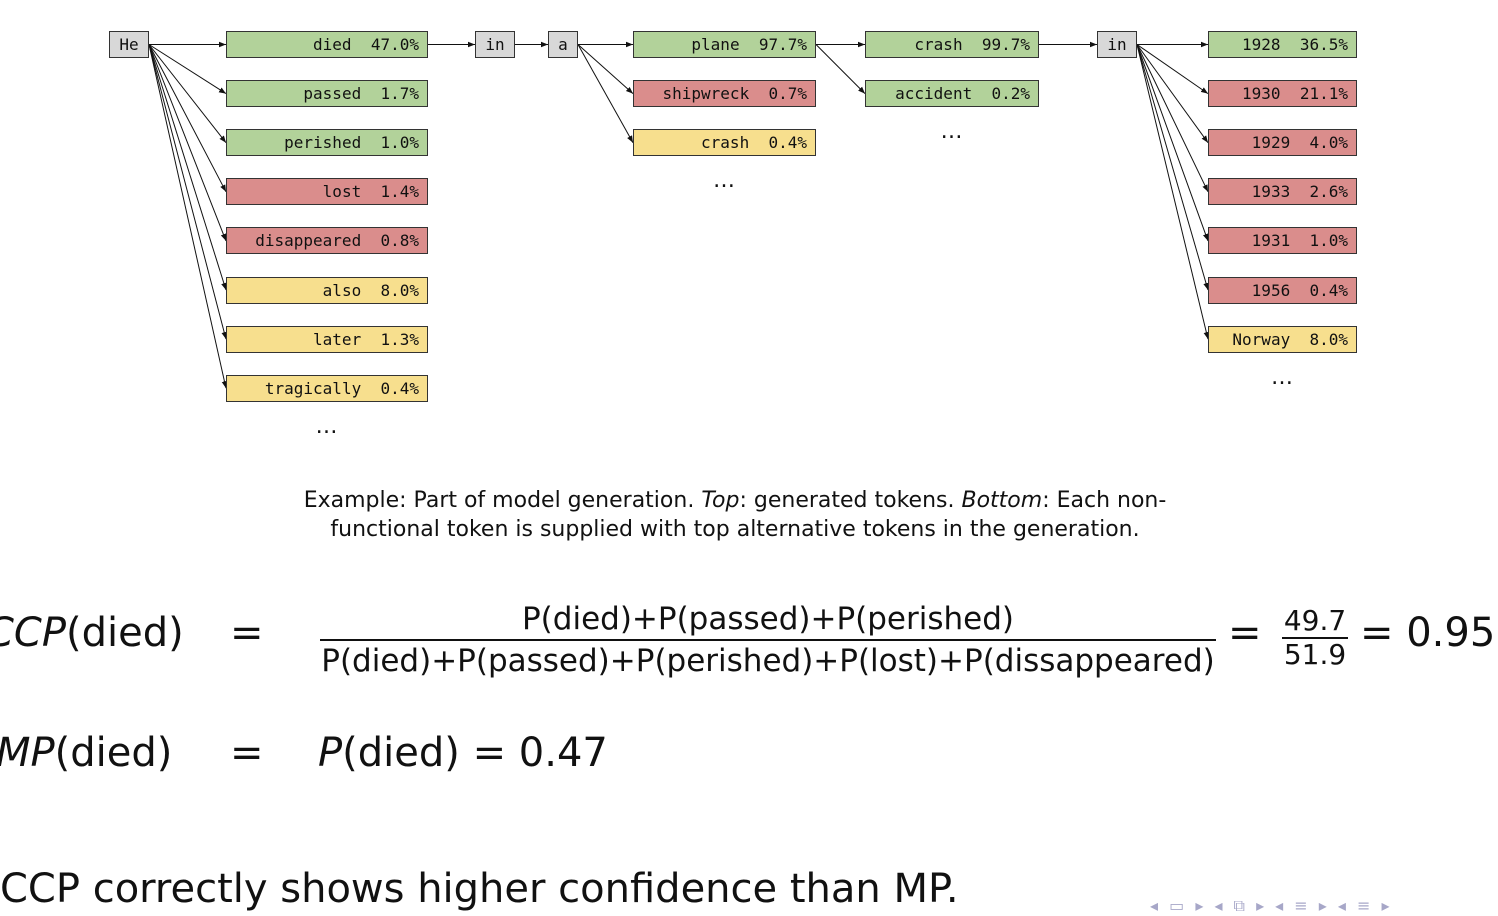  Describe the element at coordinates (1428, 633) in the screenshot. I see `ccp-result: = 0.95` at that location.